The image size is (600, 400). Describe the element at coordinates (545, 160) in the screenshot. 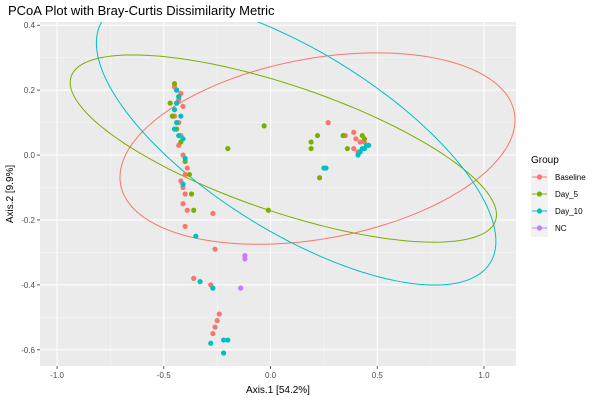

I see `legend-title: Group` at that location.